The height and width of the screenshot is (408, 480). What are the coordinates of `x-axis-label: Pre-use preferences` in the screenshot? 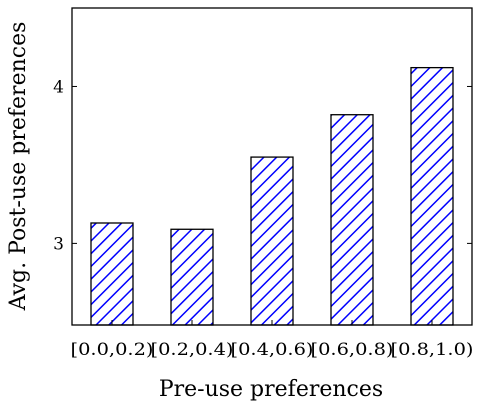 It's located at (271, 389).